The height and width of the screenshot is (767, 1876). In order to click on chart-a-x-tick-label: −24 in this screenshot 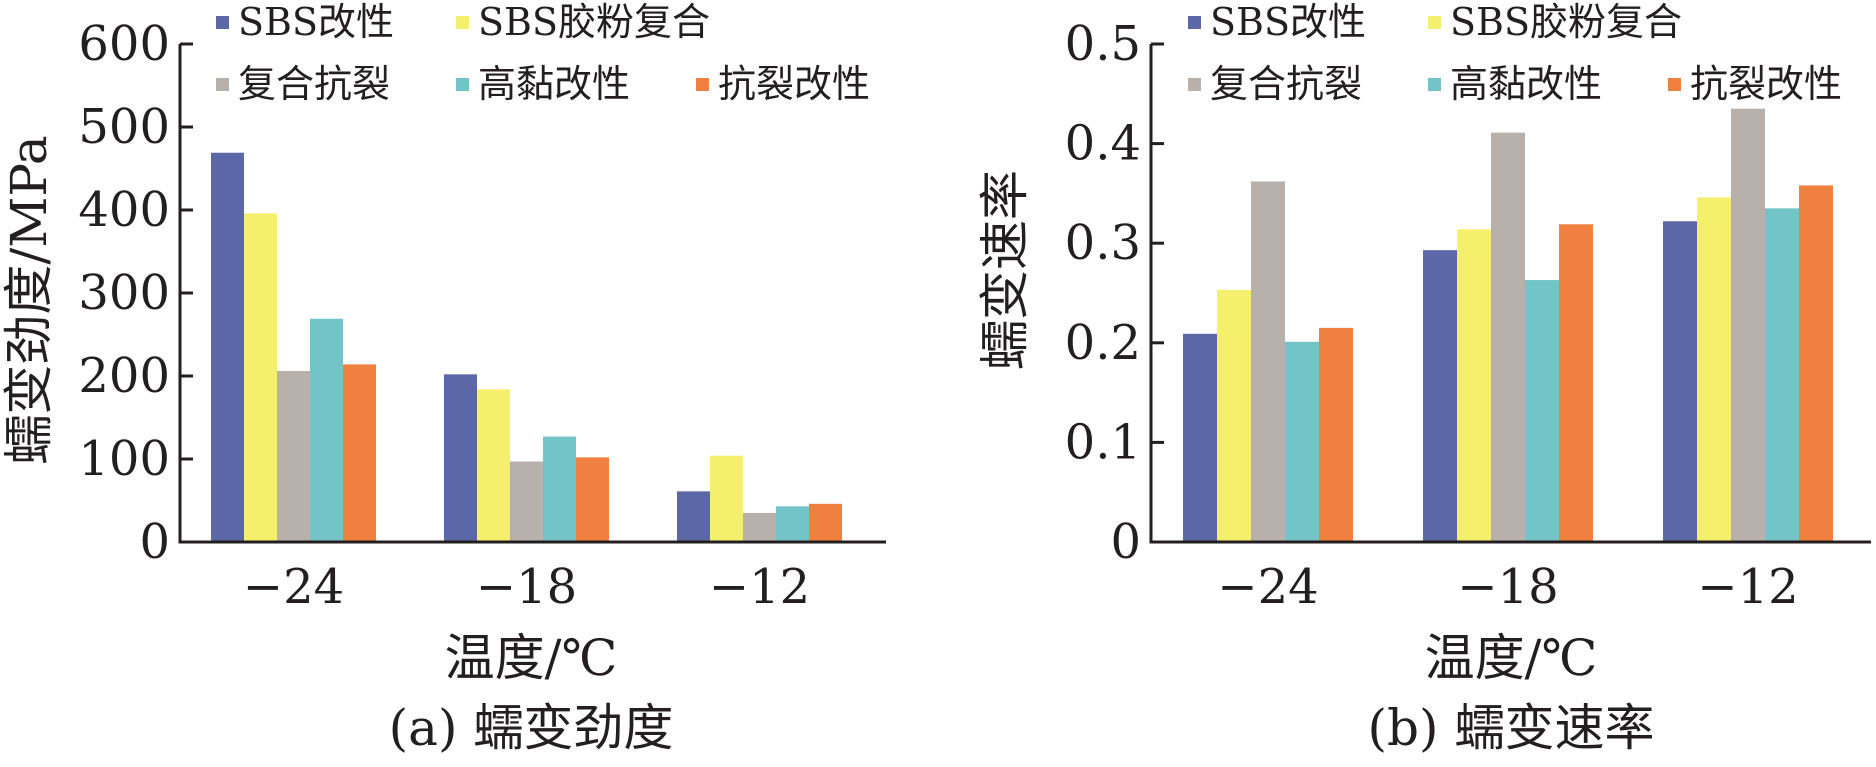, I will do `click(293, 587)`.